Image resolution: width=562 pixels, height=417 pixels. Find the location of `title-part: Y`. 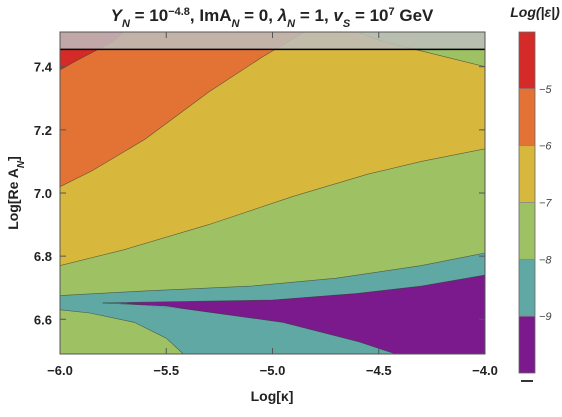

title-part: Y is located at coordinates (117, 15).